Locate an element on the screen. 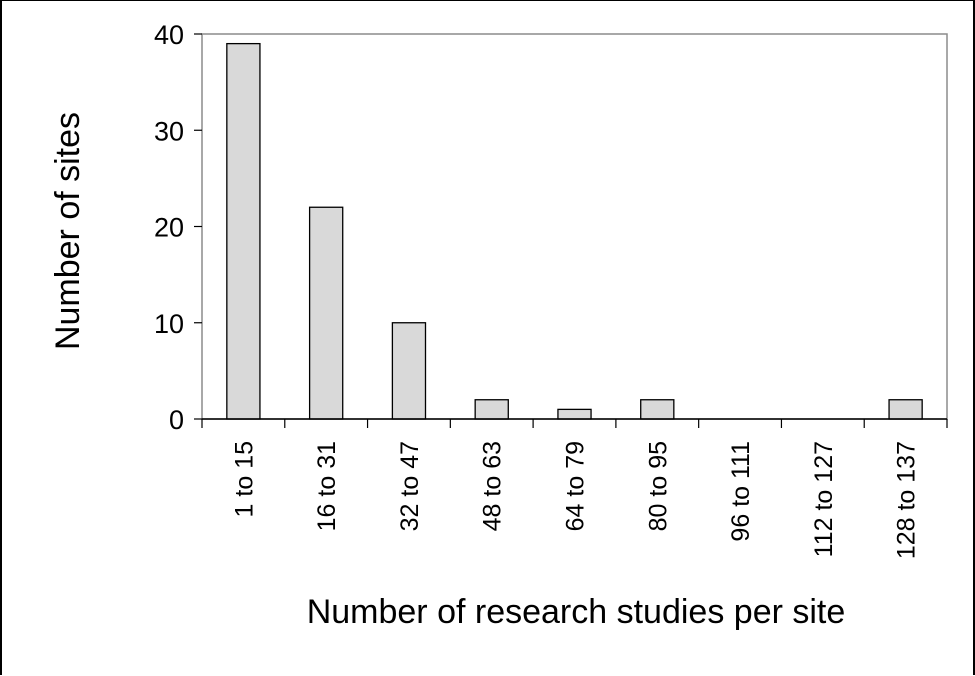 The image size is (975, 676). y-tick-label: 30 is located at coordinates (169, 131).